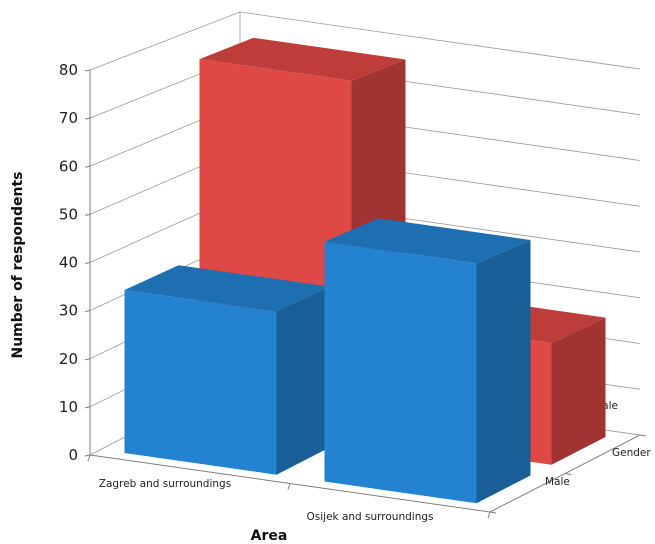  Describe the element at coordinates (631, 453) in the screenshot. I see `depth-axis-title: Gender` at that location.